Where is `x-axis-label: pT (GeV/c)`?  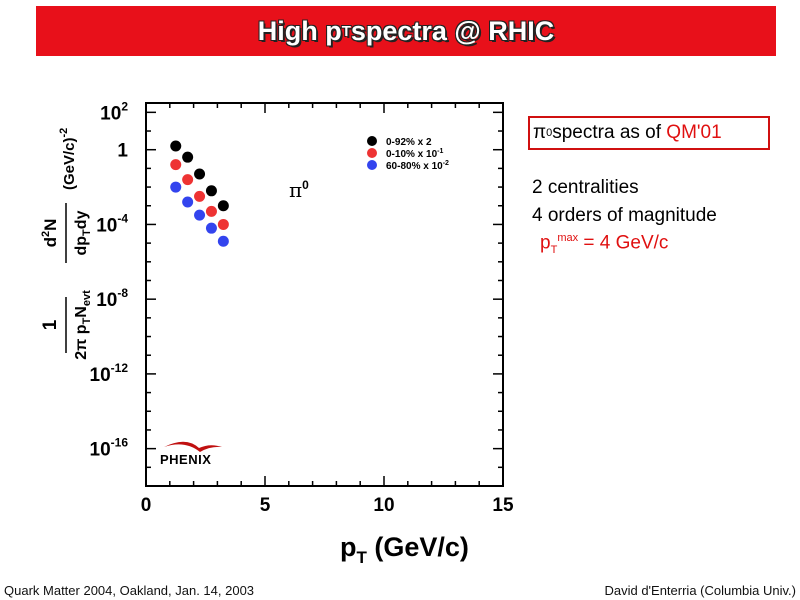 x-axis-label: pT (GeV/c) is located at coordinates (404, 549).